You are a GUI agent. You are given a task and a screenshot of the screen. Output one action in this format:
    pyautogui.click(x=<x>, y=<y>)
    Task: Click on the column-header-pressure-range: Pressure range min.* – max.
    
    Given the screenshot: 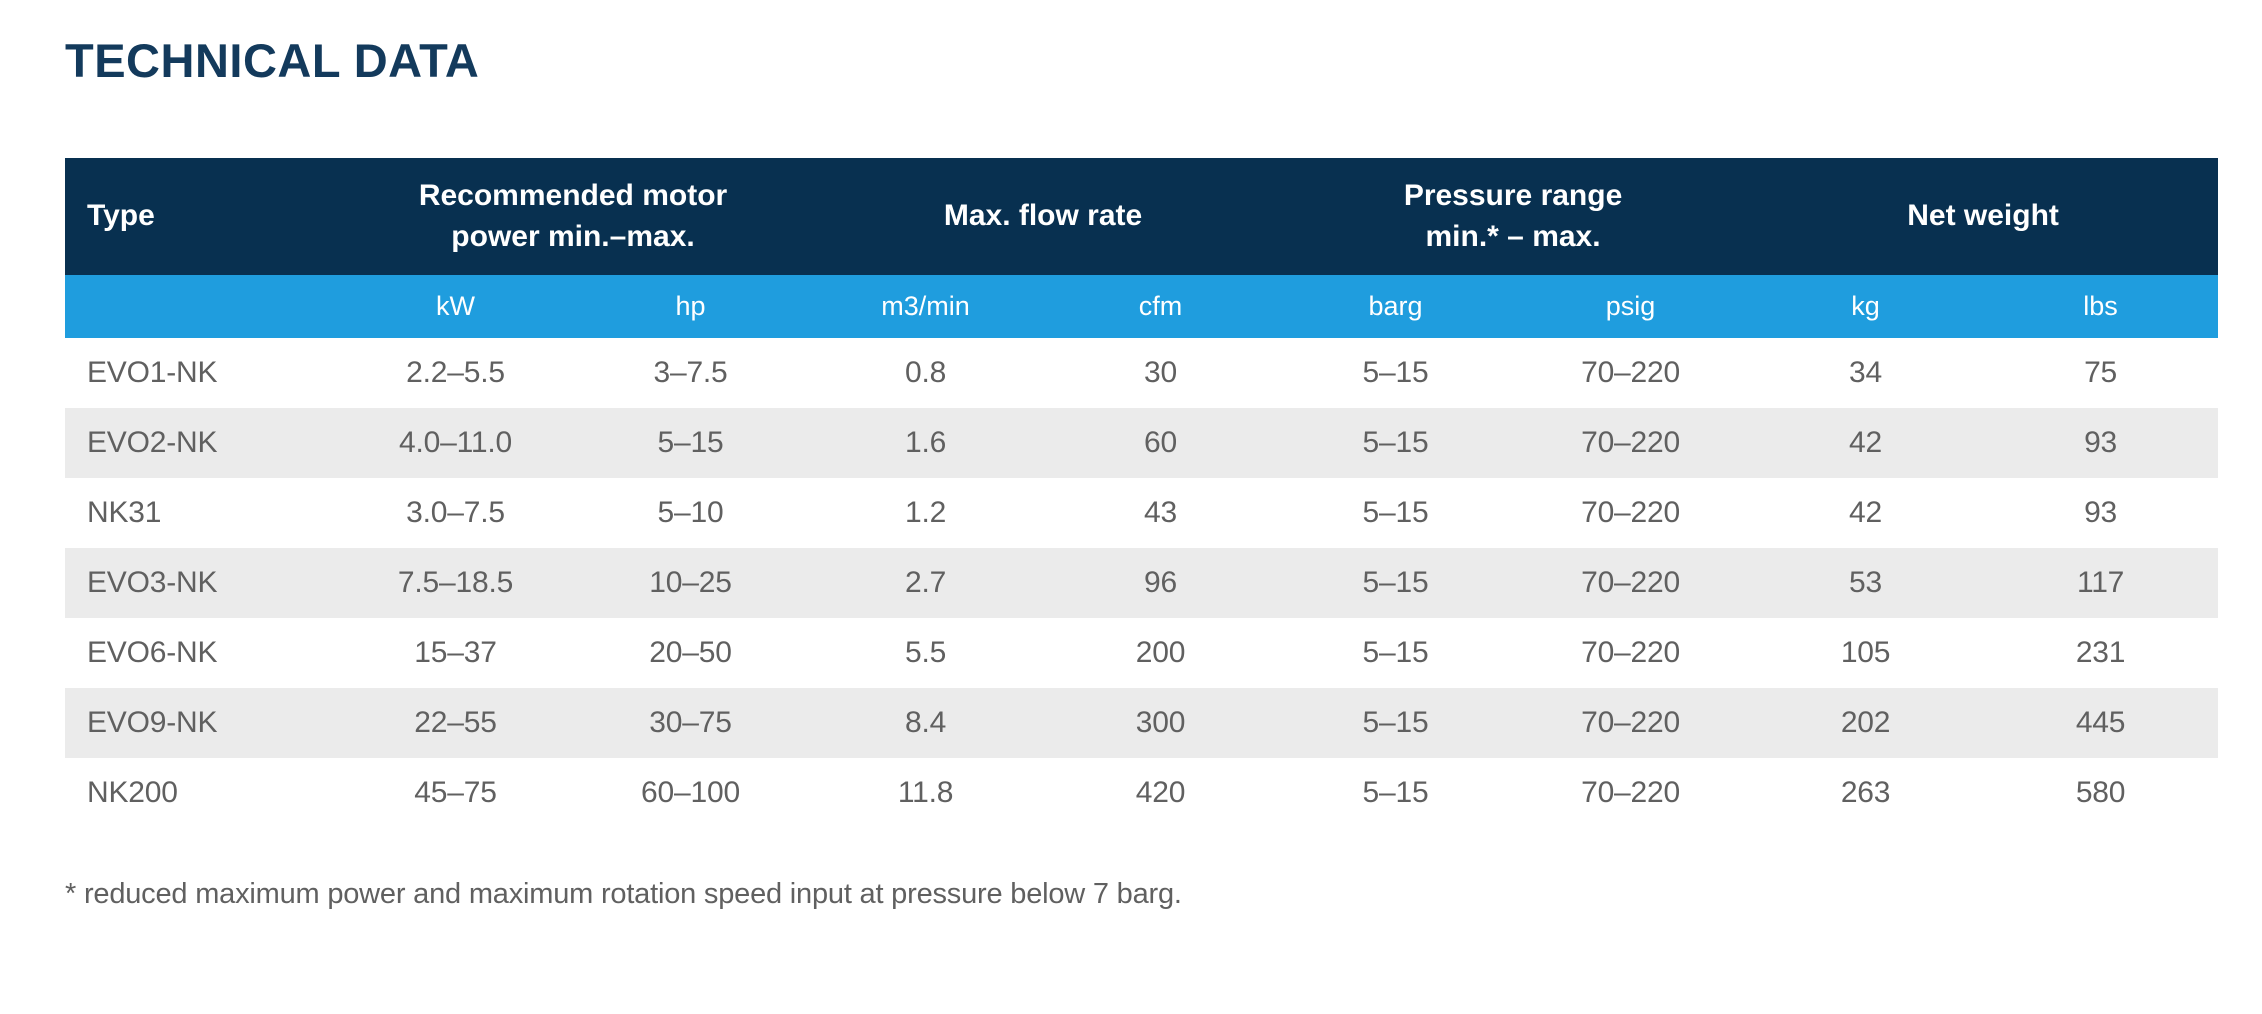 What is the action you would take?
    pyautogui.click(x=1513, y=216)
    